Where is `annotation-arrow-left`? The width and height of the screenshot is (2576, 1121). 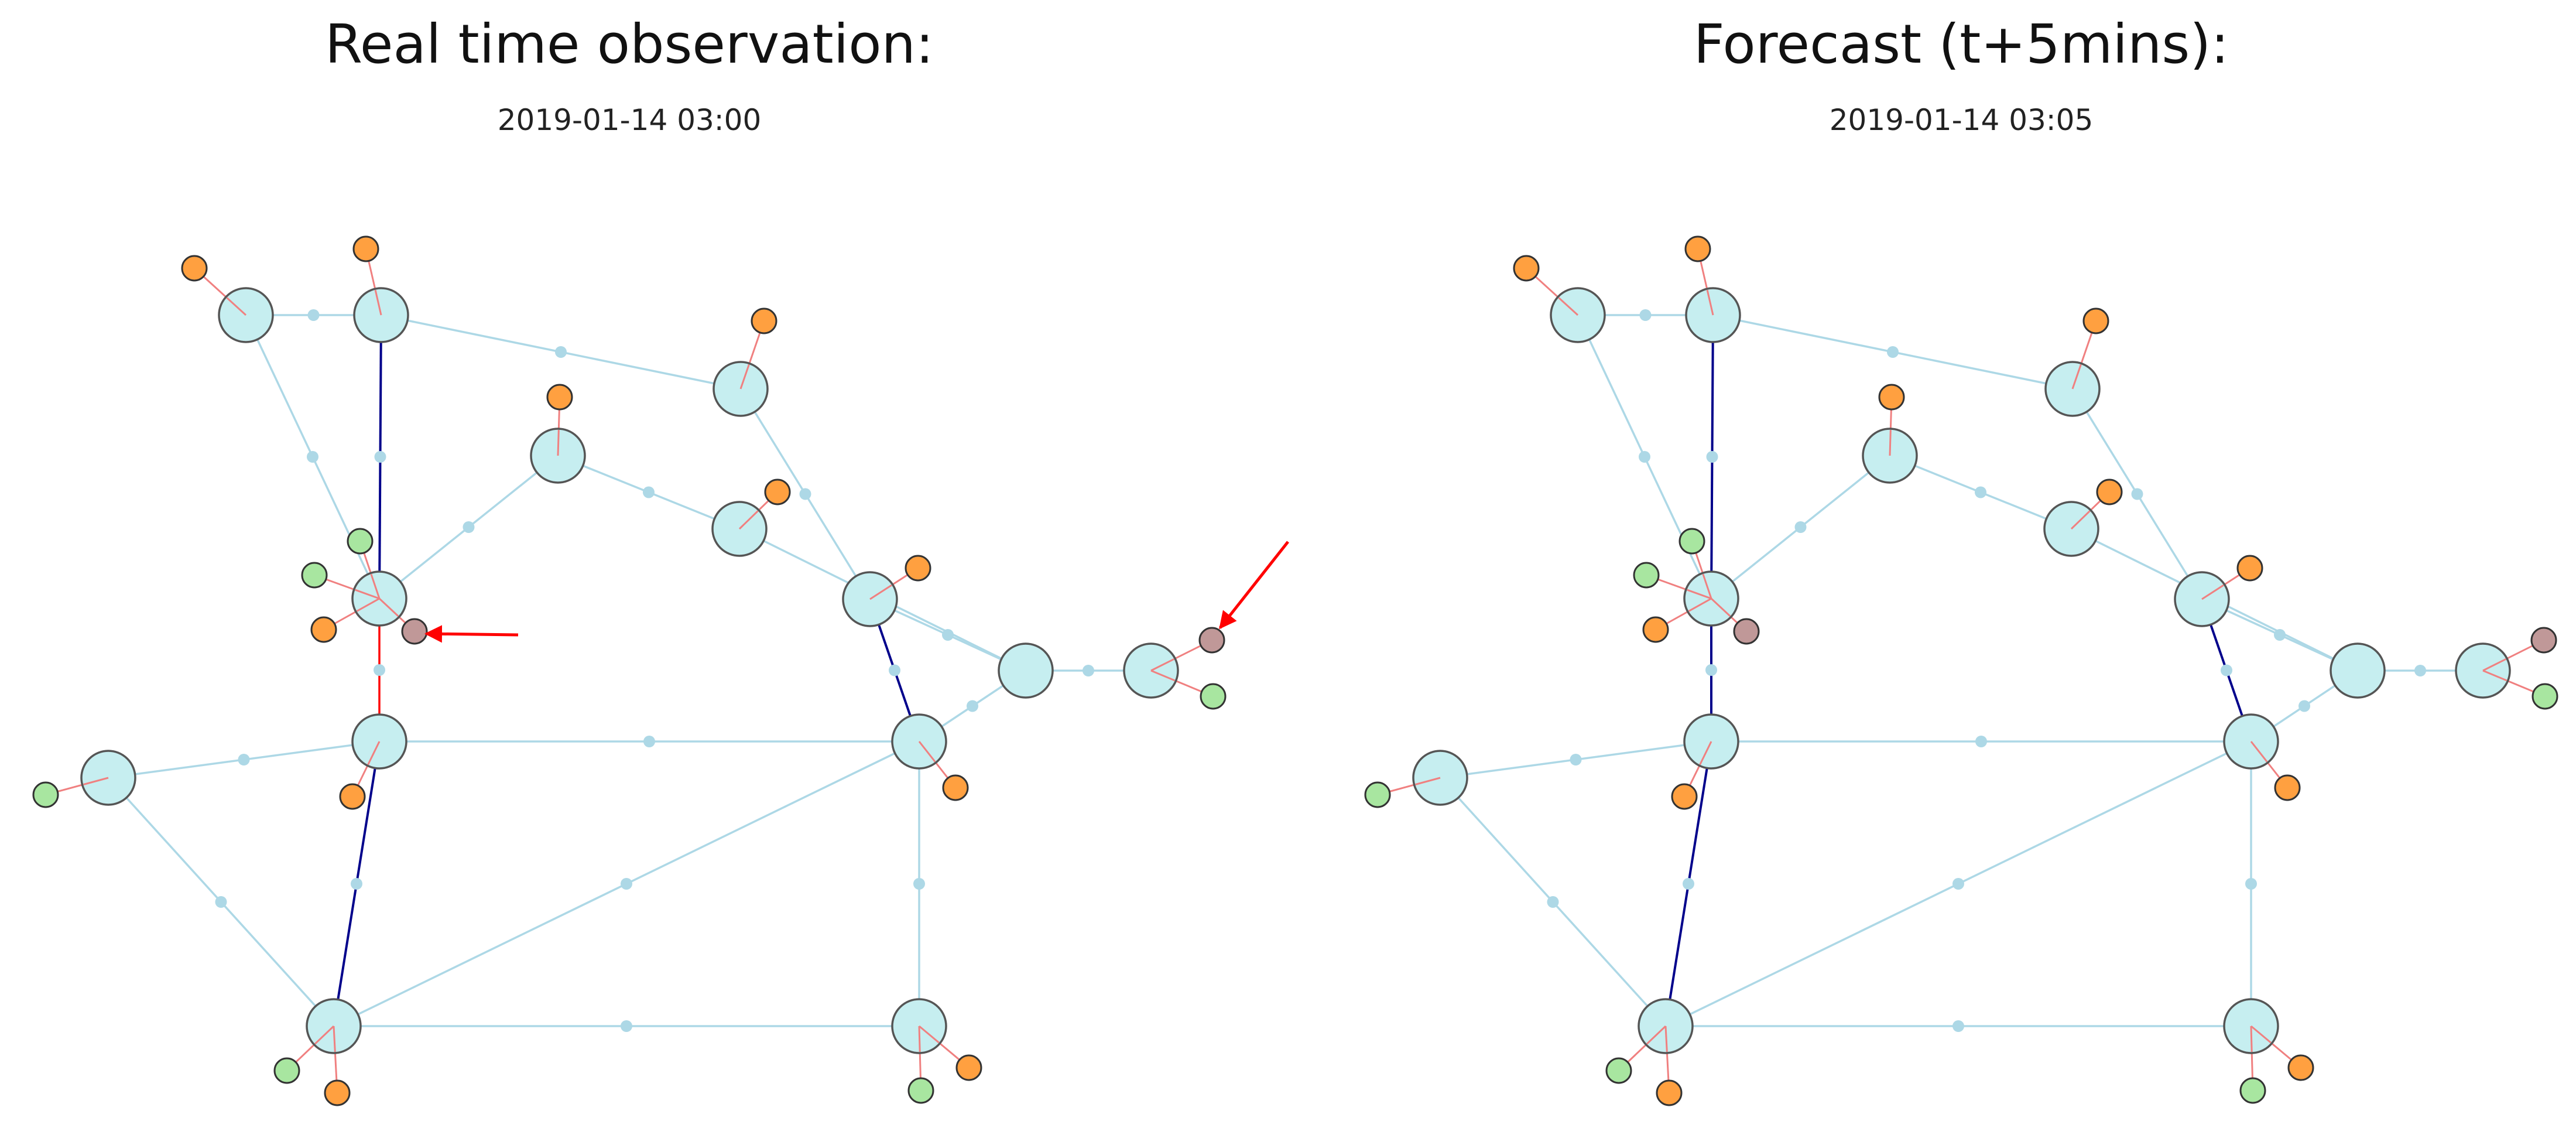
annotation-arrow-left is located at coordinates (471, 634).